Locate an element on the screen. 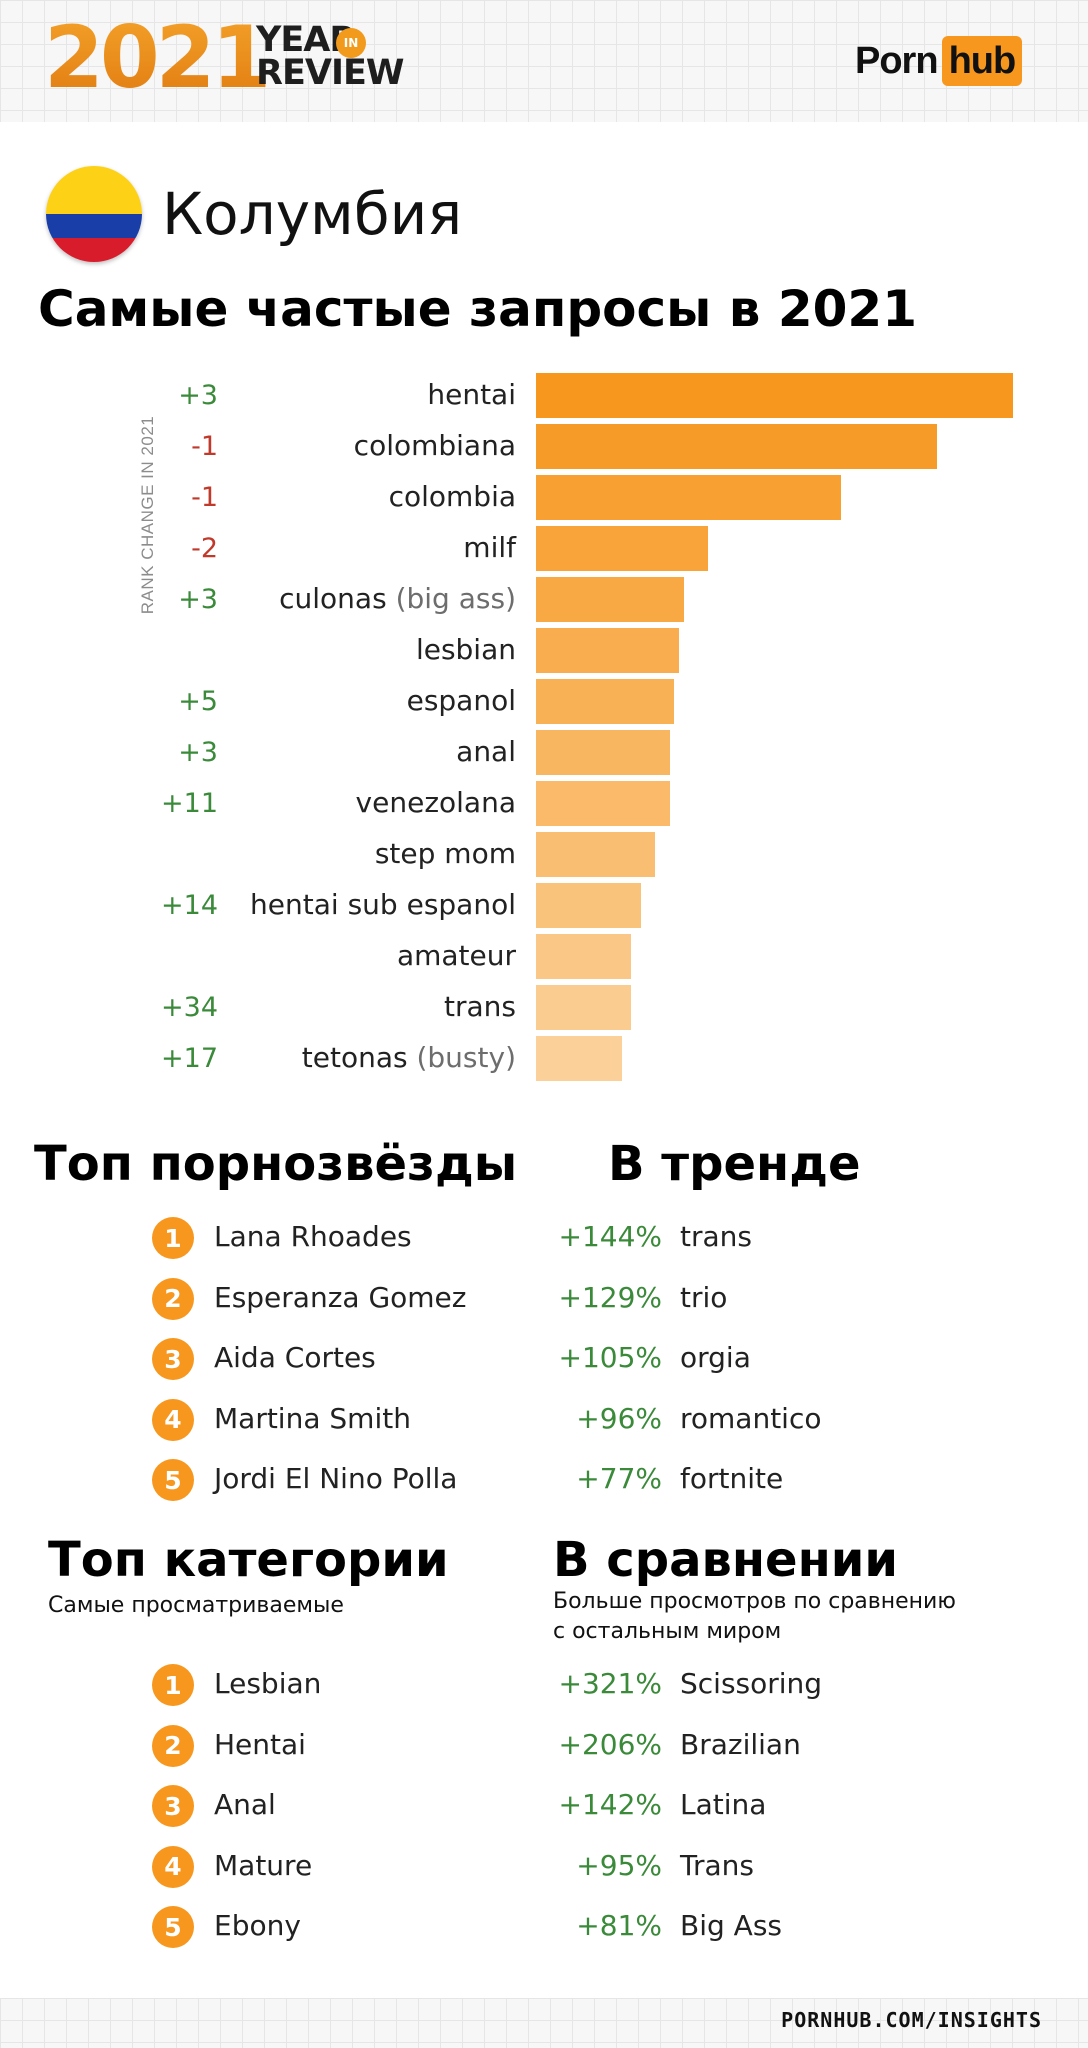 The image size is (1088, 2048). term-label: amateur is located at coordinates (456, 955).